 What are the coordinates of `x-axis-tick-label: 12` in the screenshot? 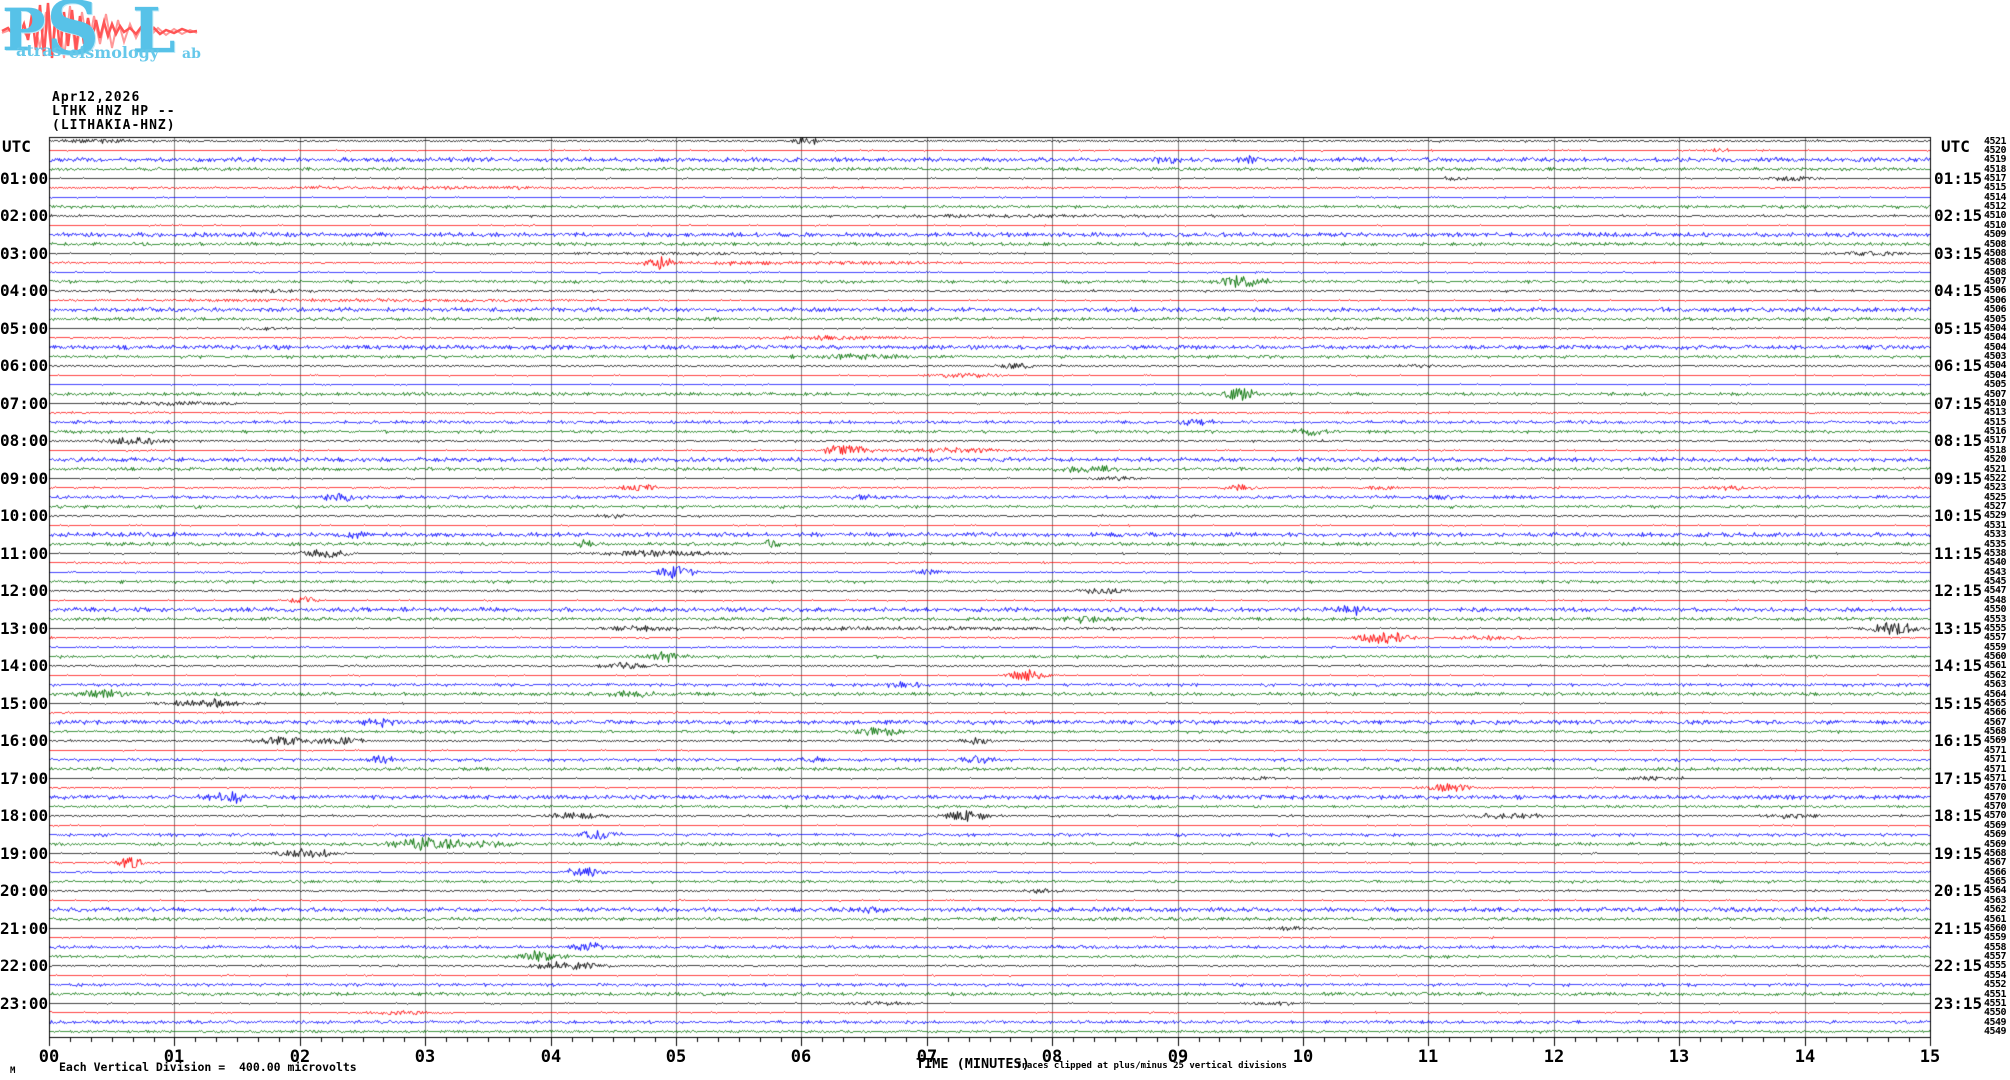 It's located at (1554, 1057).